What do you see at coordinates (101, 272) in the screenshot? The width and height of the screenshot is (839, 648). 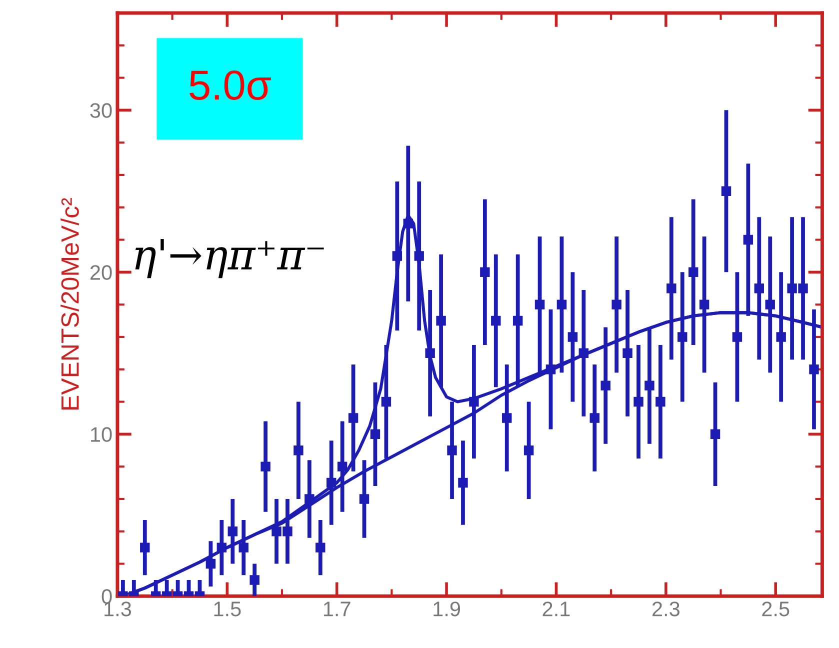 I see `y-tick-label: 20` at bounding box center [101, 272].